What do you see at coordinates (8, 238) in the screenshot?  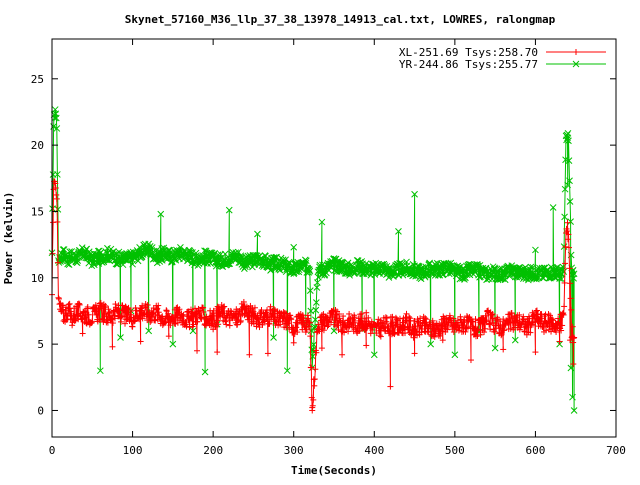 I see `y-axis-label: Power (kelvin)` at bounding box center [8, 238].